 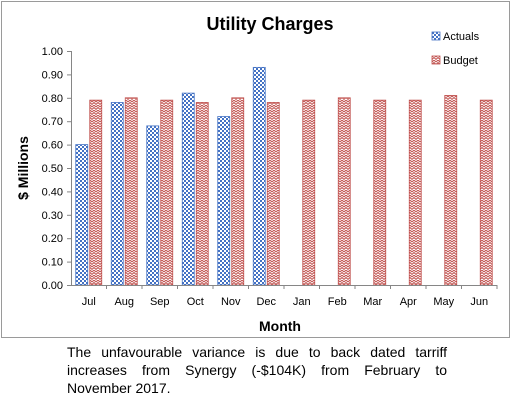 What do you see at coordinates (52, 263) in the screenshot?
I see `y-tick-label: 0.10` at bounding box center [52, 263].